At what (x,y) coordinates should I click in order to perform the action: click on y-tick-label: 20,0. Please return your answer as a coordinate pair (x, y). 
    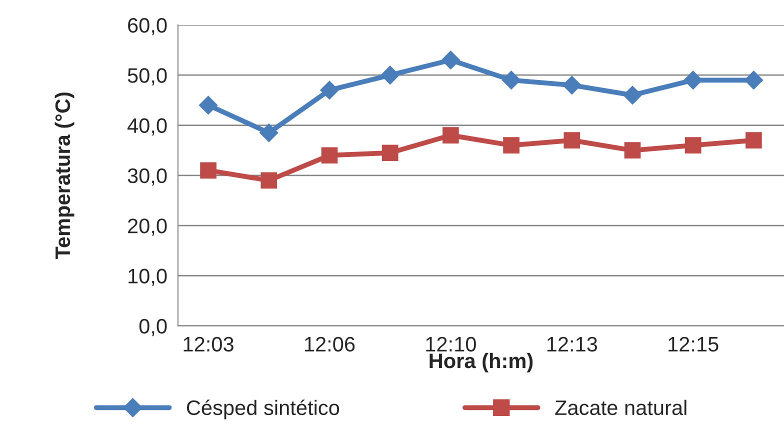
    Looking at the image, I should click on (147, 227).